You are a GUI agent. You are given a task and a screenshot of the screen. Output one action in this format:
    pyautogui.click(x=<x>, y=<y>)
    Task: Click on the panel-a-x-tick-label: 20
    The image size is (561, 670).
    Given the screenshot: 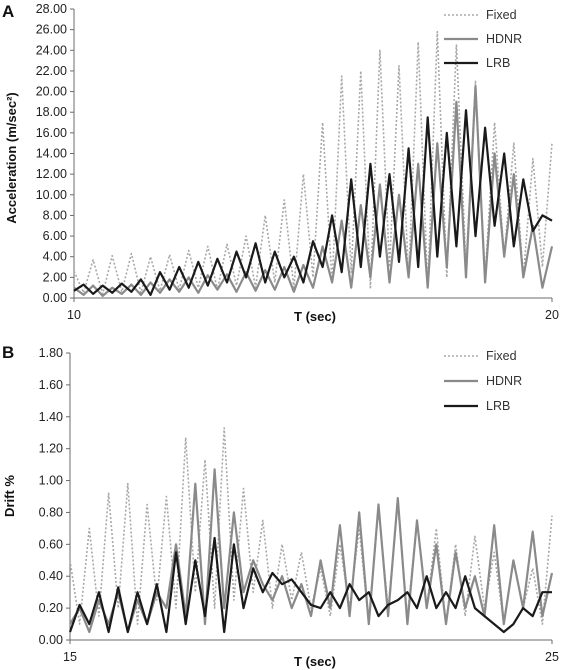 What is the action you would take?
    pyautogui.click(x=552, y=315)
    